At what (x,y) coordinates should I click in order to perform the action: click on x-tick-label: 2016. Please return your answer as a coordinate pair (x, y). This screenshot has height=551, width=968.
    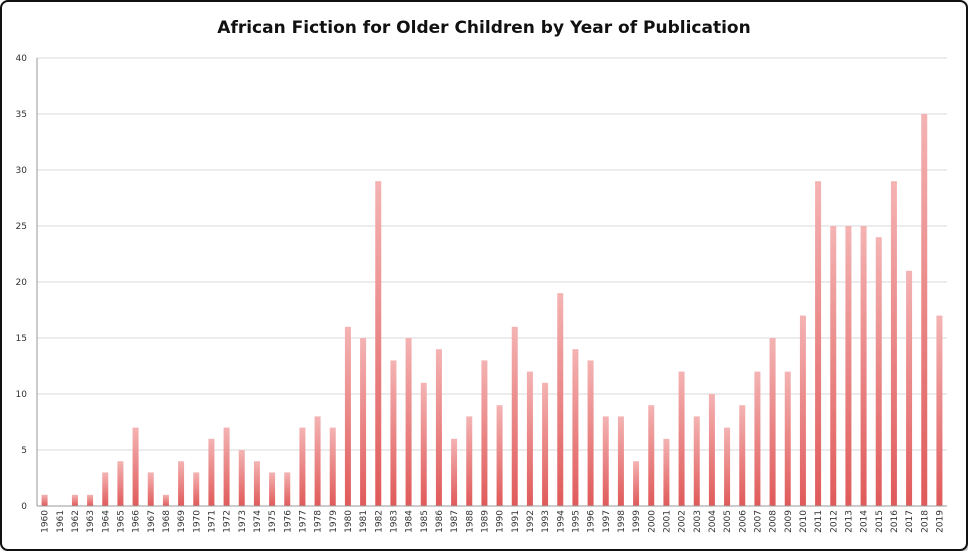
    Looking at the image, I should click on (895, 521).